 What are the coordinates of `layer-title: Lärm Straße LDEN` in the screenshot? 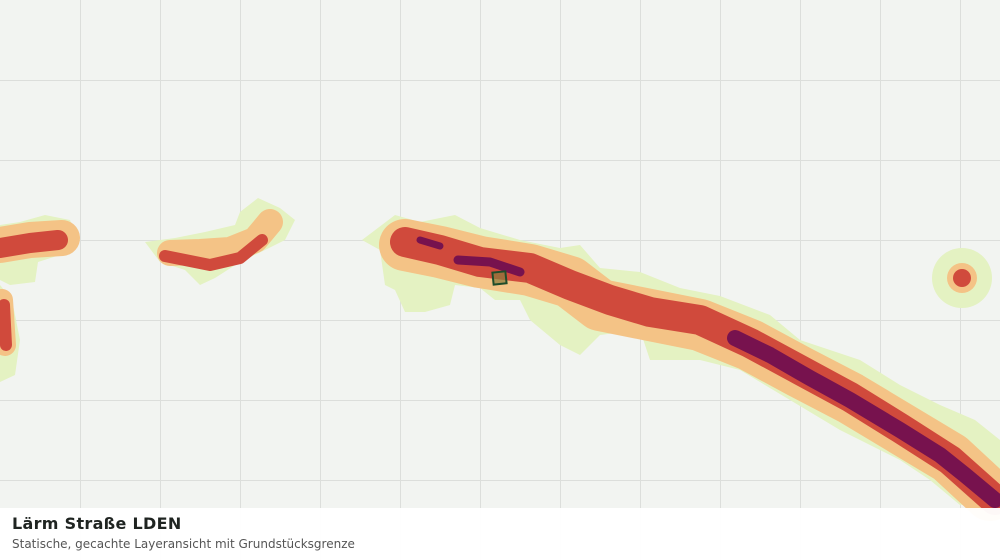 It's located at (97, 523).